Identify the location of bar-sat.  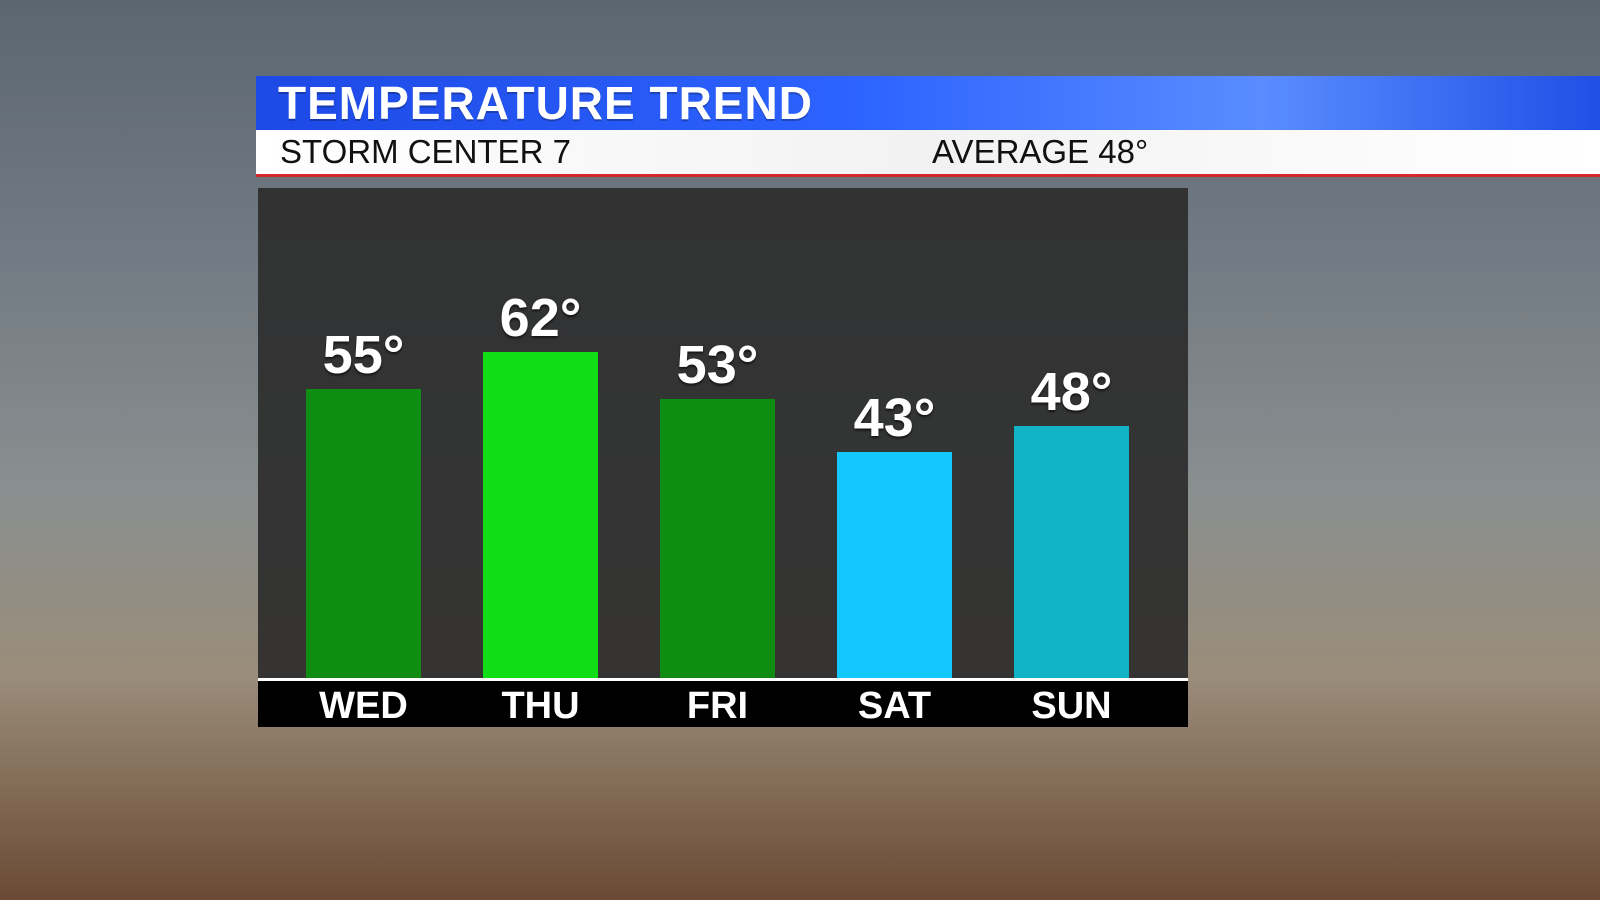
(894, 564).